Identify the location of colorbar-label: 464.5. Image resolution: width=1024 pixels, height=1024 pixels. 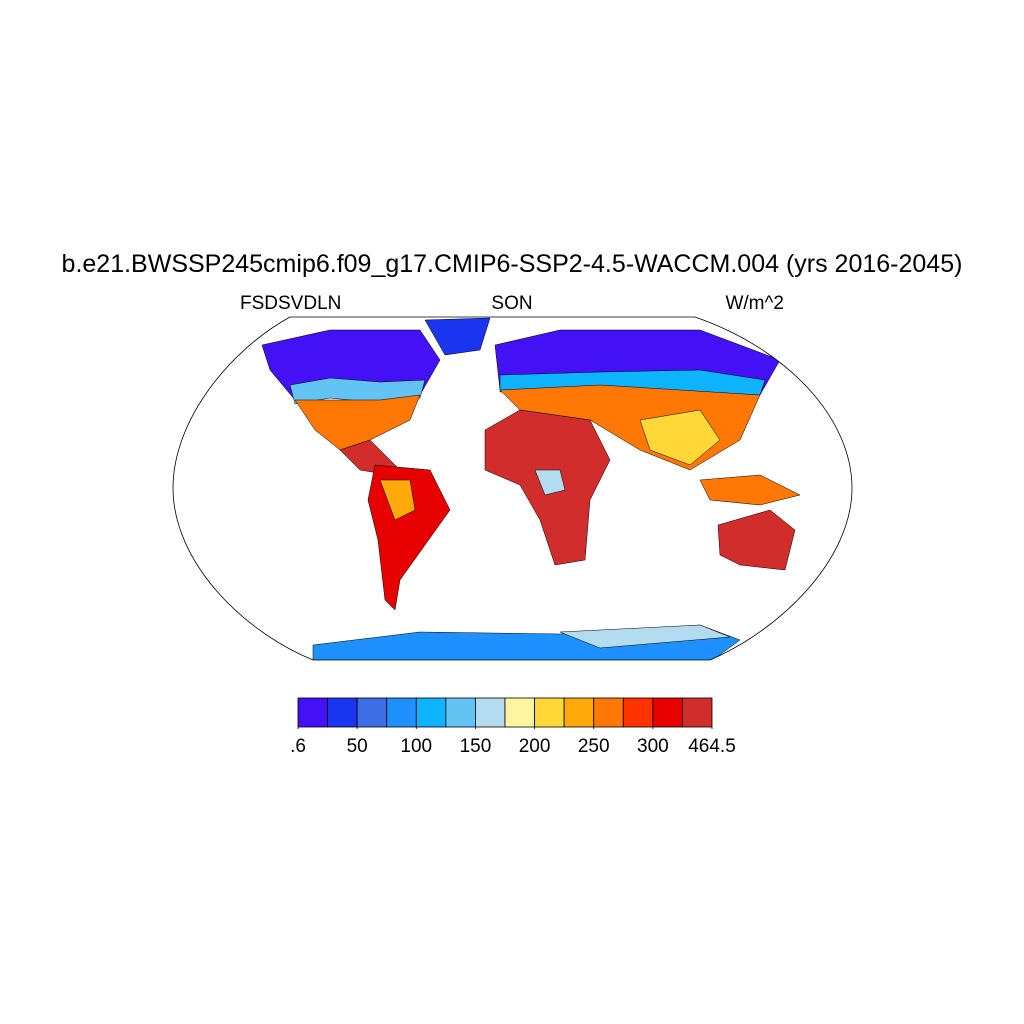
(712, 746).